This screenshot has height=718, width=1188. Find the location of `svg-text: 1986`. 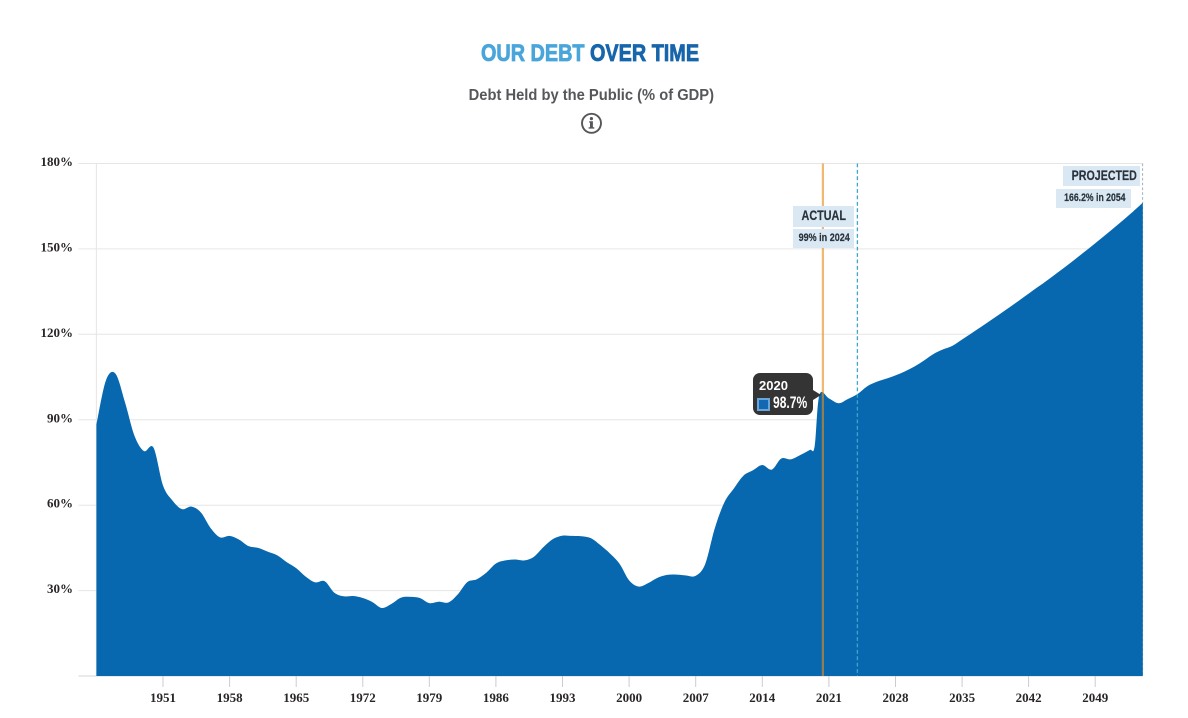

svg-text: 1986 is located at coordinates (496, 697).